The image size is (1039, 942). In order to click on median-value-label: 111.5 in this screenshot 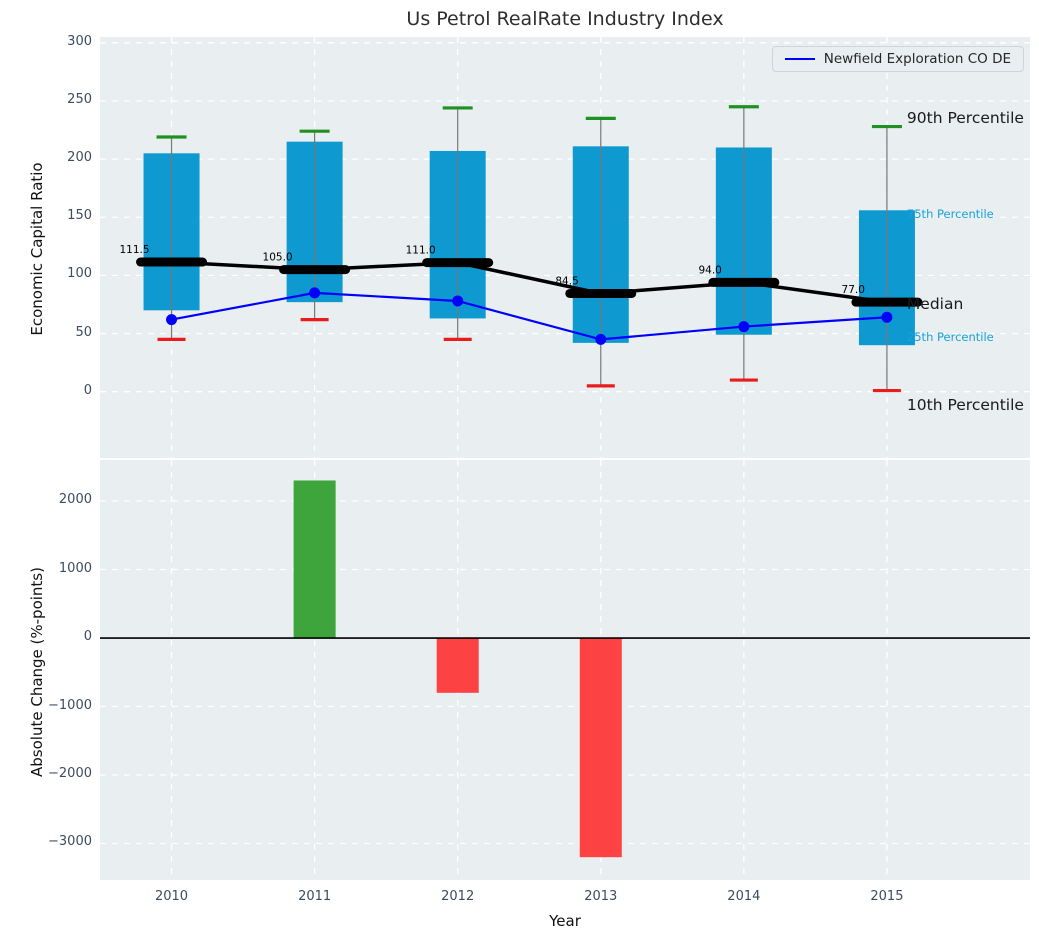, I will do `click(134, 250)`.